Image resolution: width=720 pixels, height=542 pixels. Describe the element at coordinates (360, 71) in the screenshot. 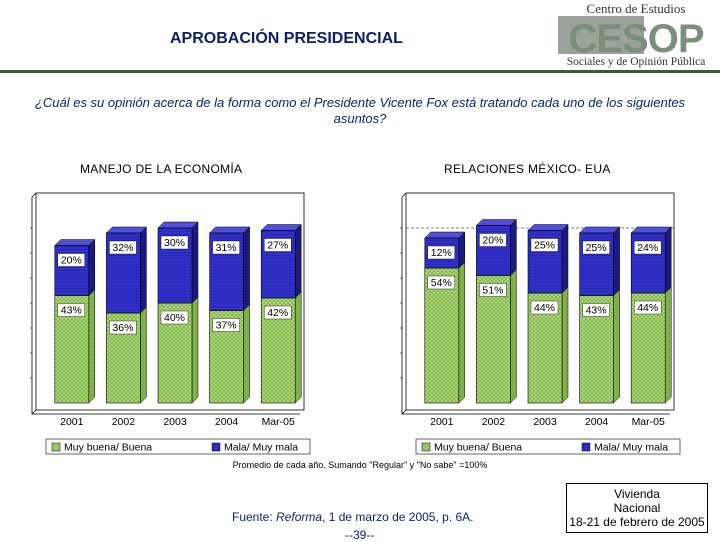

I see `header-divider` at that location.